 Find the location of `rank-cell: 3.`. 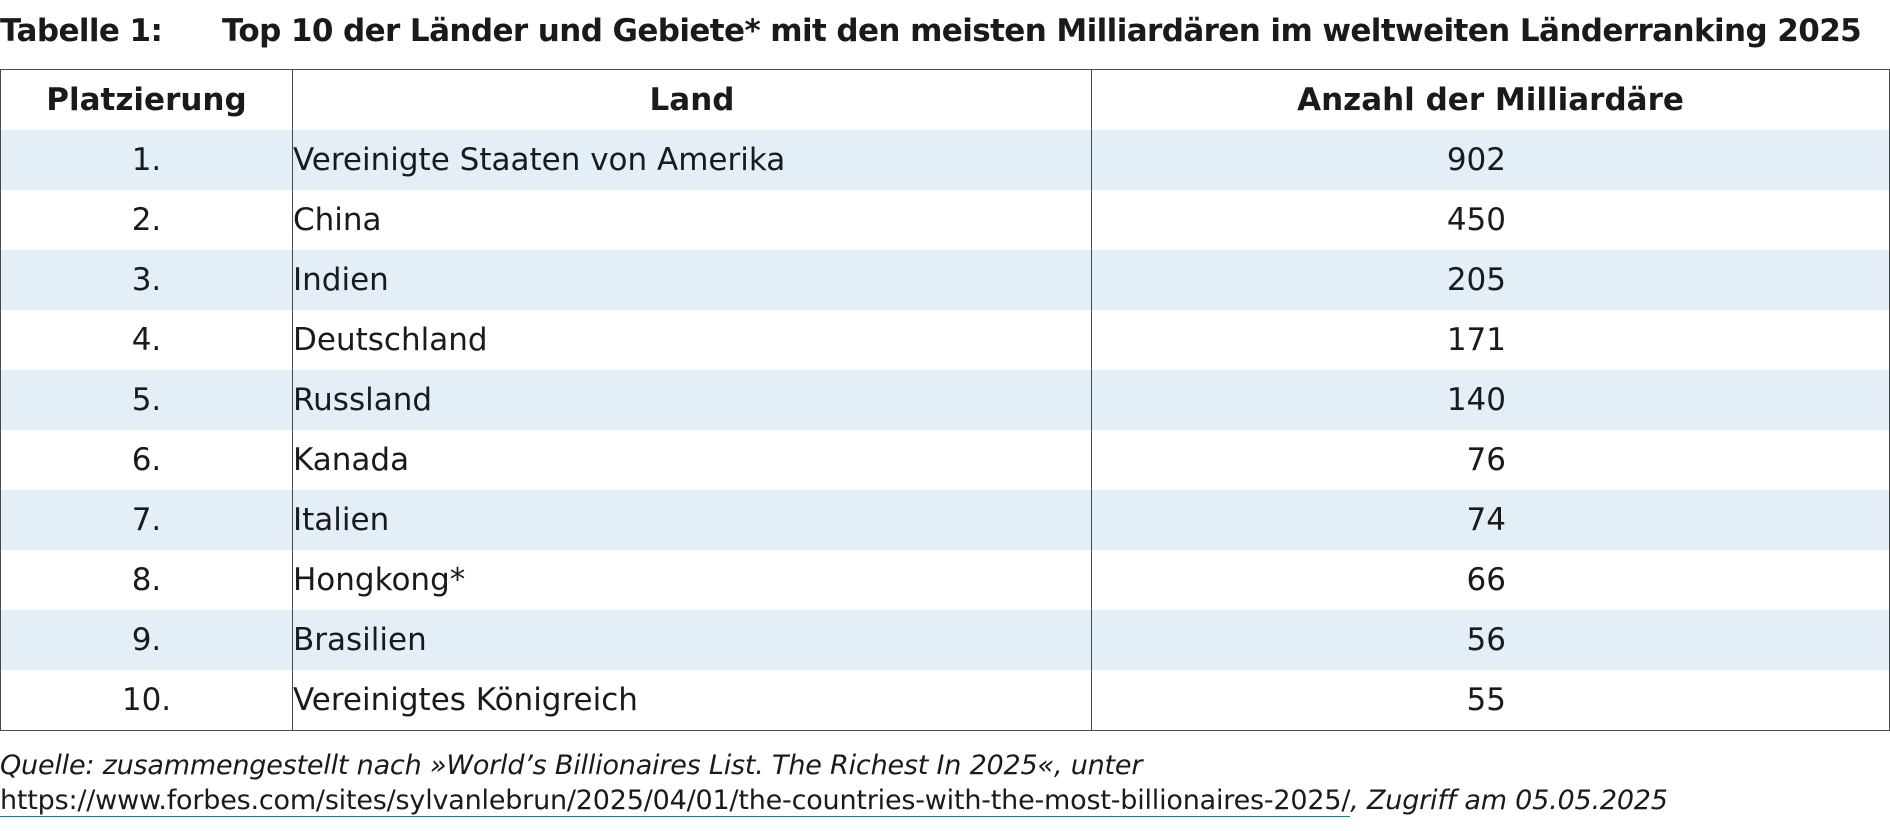

rank-cell: 3. is located at coordinates (146, 280).